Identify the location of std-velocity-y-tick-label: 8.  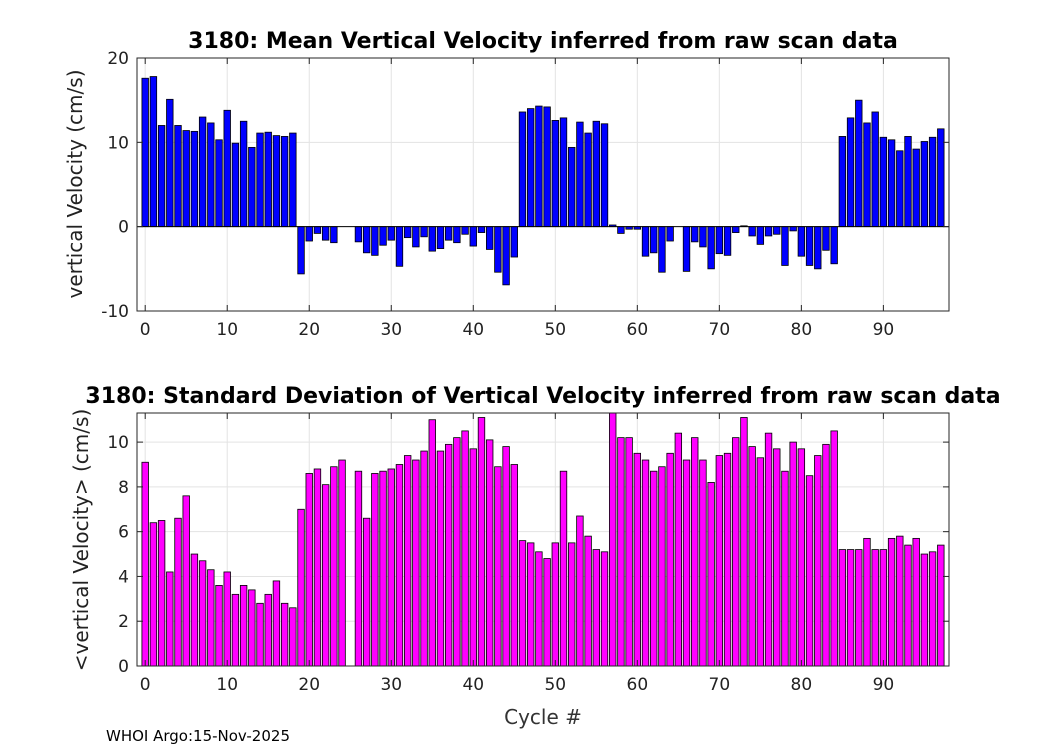
(123, 488).